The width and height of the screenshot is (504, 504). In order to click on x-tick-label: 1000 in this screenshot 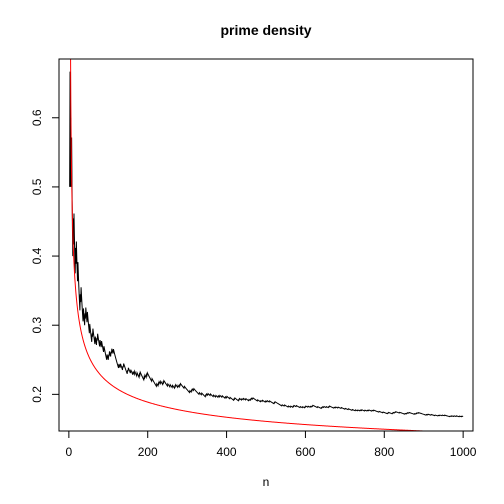, I will do `click(463, 452)`.